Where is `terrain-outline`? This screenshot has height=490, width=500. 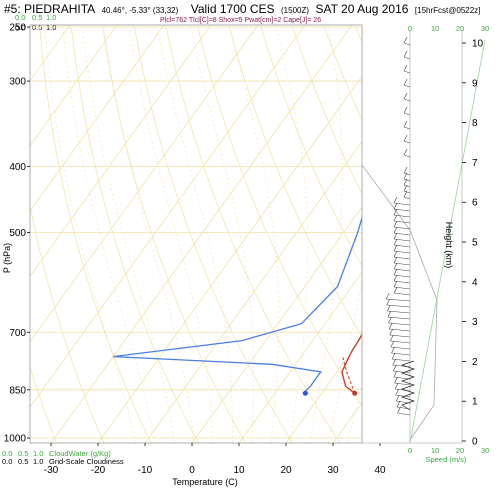 terrain-outline is located at coordinates (399, 302).